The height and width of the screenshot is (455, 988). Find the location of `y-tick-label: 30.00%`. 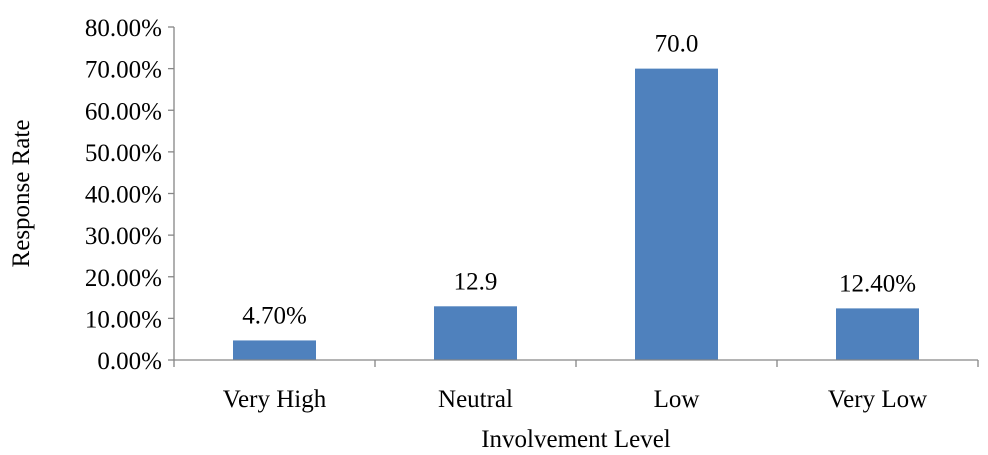

y-tick-label: 30.00% is located at coordinates (123, 236).